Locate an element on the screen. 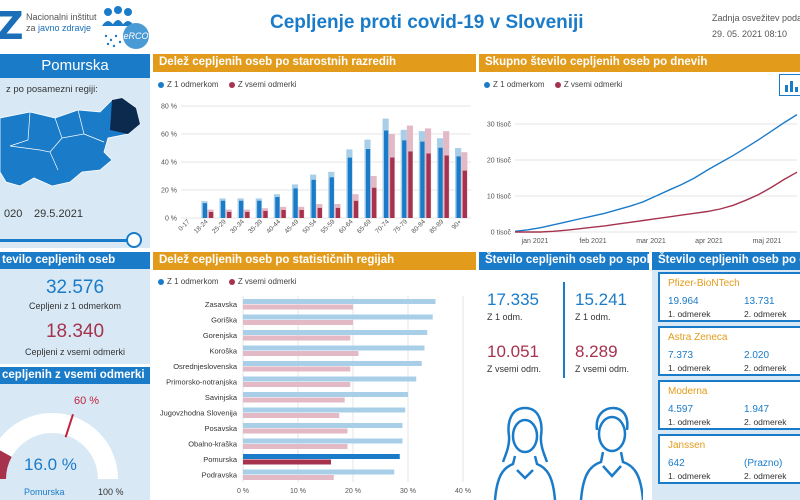 The height and width of the screenshot is (500, 800). region-legend: Z 1 odmerkom Z vsemi odmerki is located at coordinates (227, 281).